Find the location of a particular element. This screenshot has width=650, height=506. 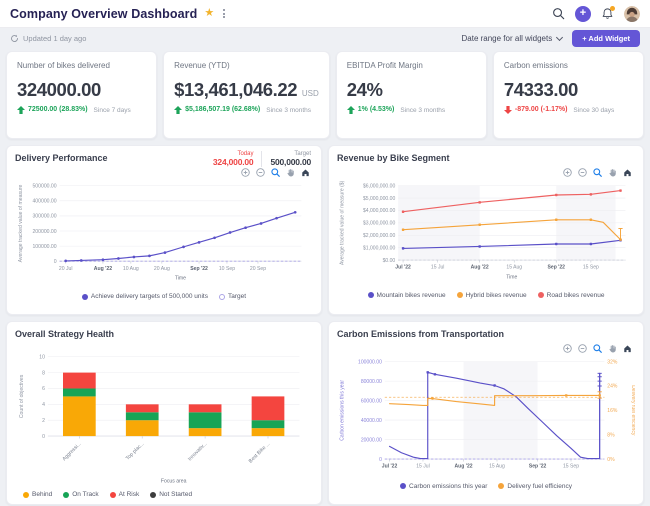

chart-title: Overall Strategy Health is located at coordinates (65, 334).